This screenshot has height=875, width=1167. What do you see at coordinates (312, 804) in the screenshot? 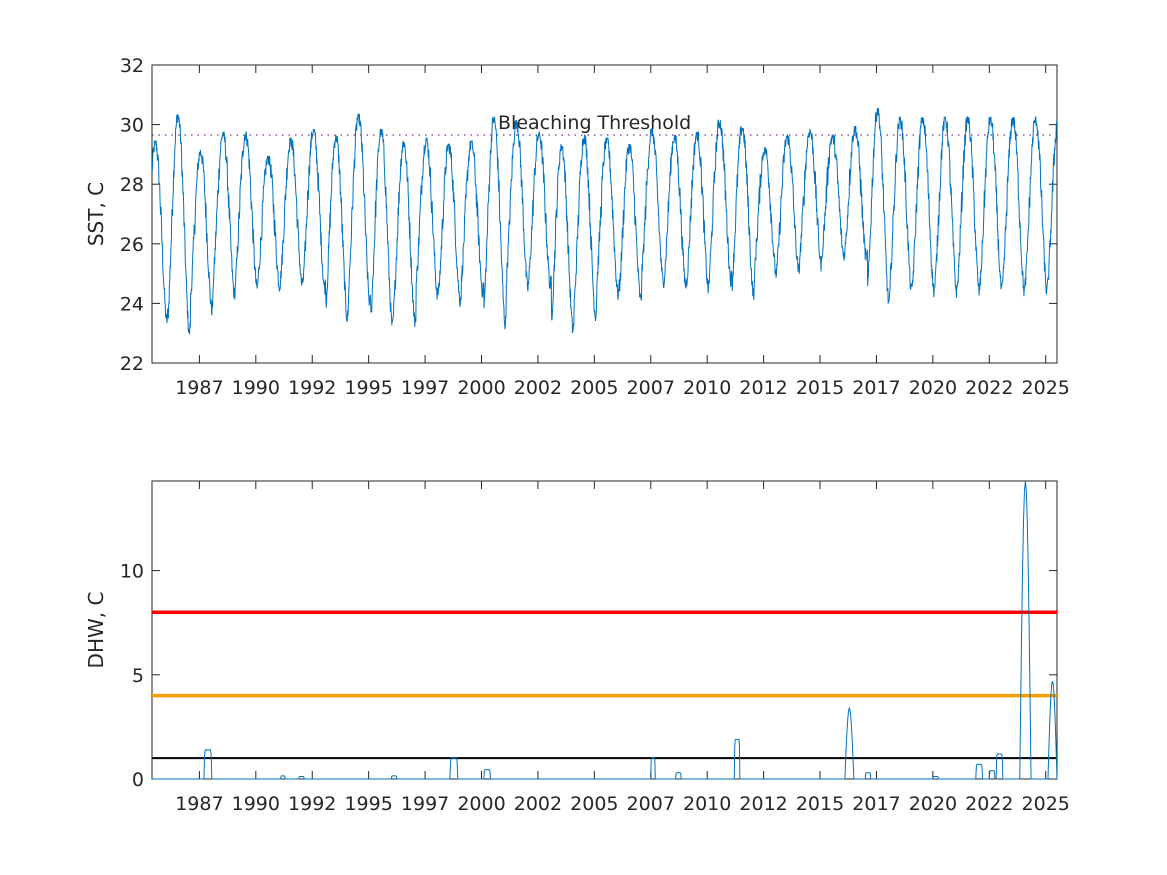
I see `dhw-xtick-label: 1992` at bounding box center [312, 804].